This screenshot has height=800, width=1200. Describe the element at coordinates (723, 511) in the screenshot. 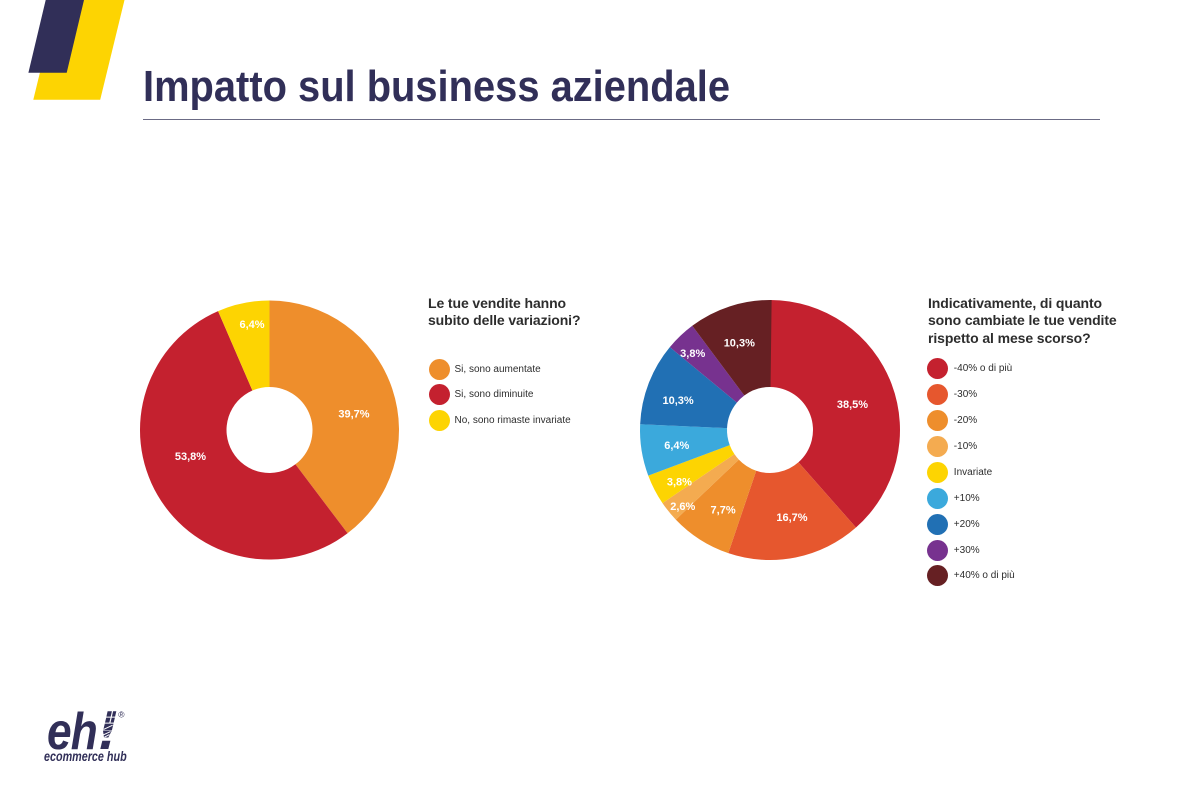

I see `svg-text: 7,7%` at that location.